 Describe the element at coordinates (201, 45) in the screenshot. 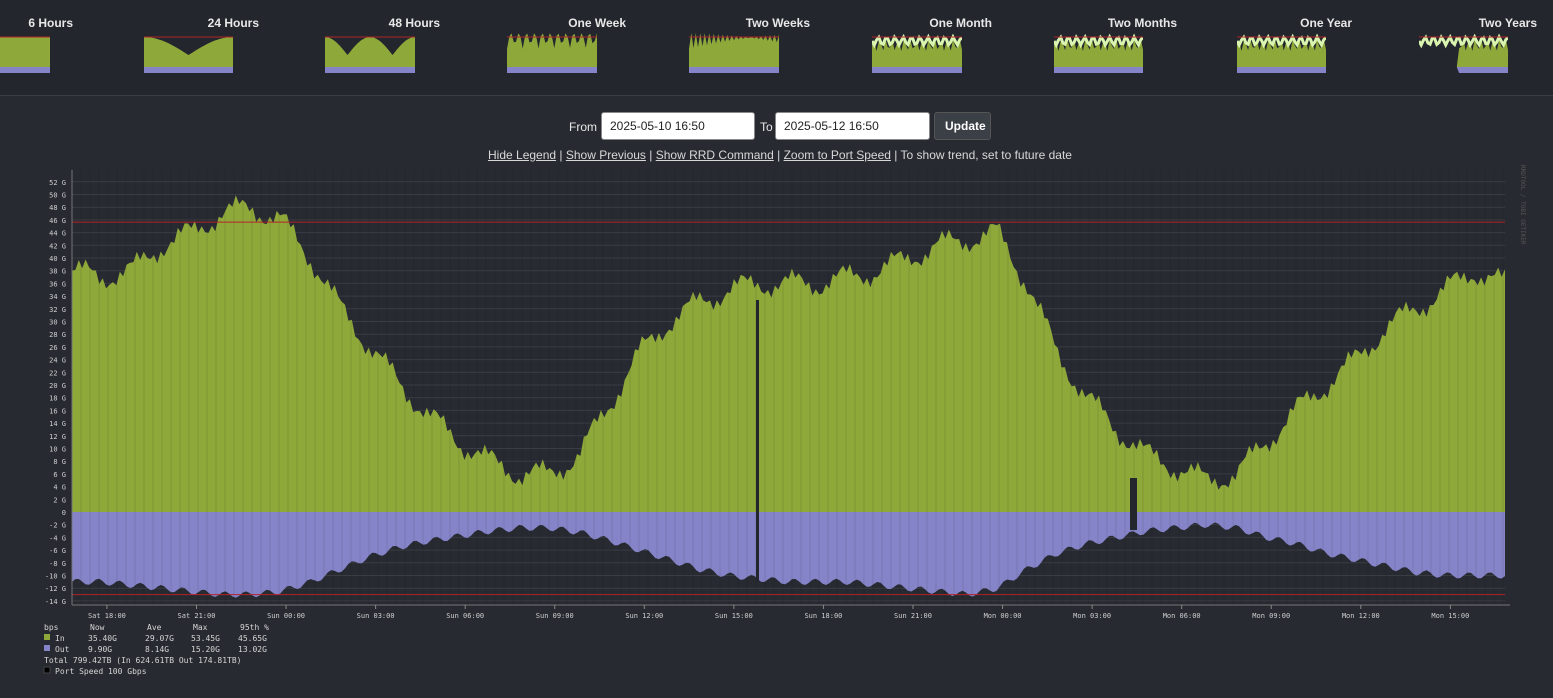

I see `thumbnail-24-hours: 24 Hours` at that location.